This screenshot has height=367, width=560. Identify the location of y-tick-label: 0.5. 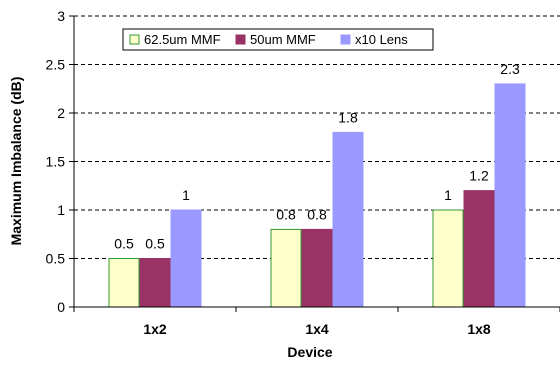
(56, 259).